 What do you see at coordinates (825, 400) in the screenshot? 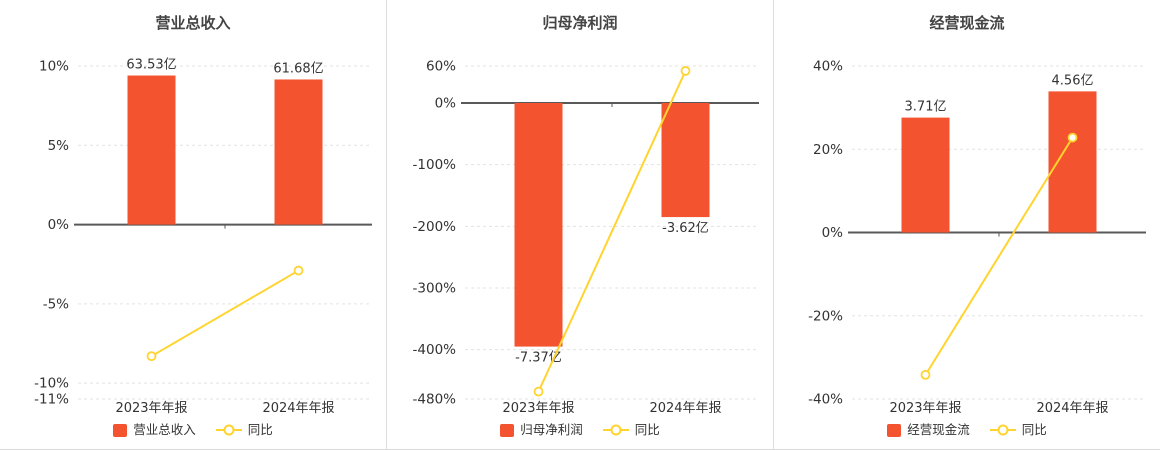
I see `y-tick-label: -40%` at bounding box center [825, 400].